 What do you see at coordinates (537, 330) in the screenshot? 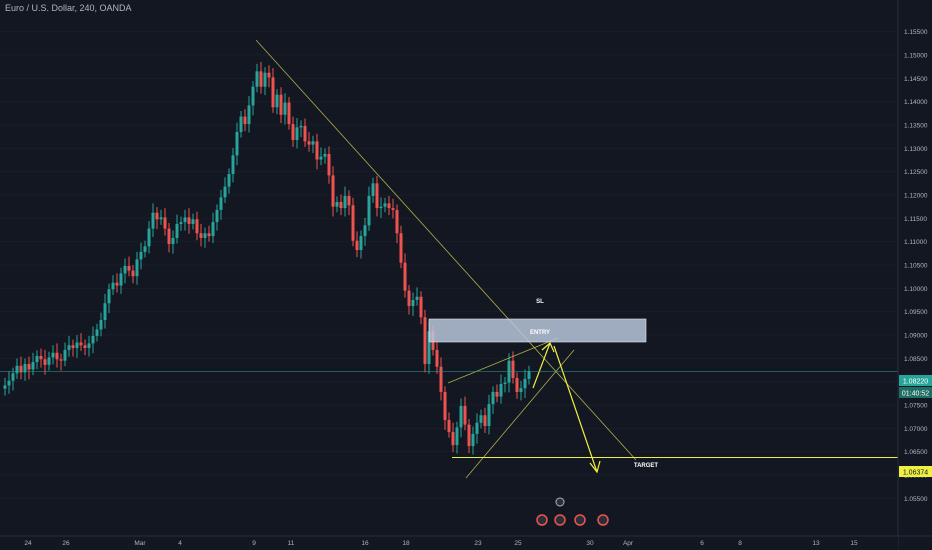
I see `entry-zone` at bounding box center [537, 330].